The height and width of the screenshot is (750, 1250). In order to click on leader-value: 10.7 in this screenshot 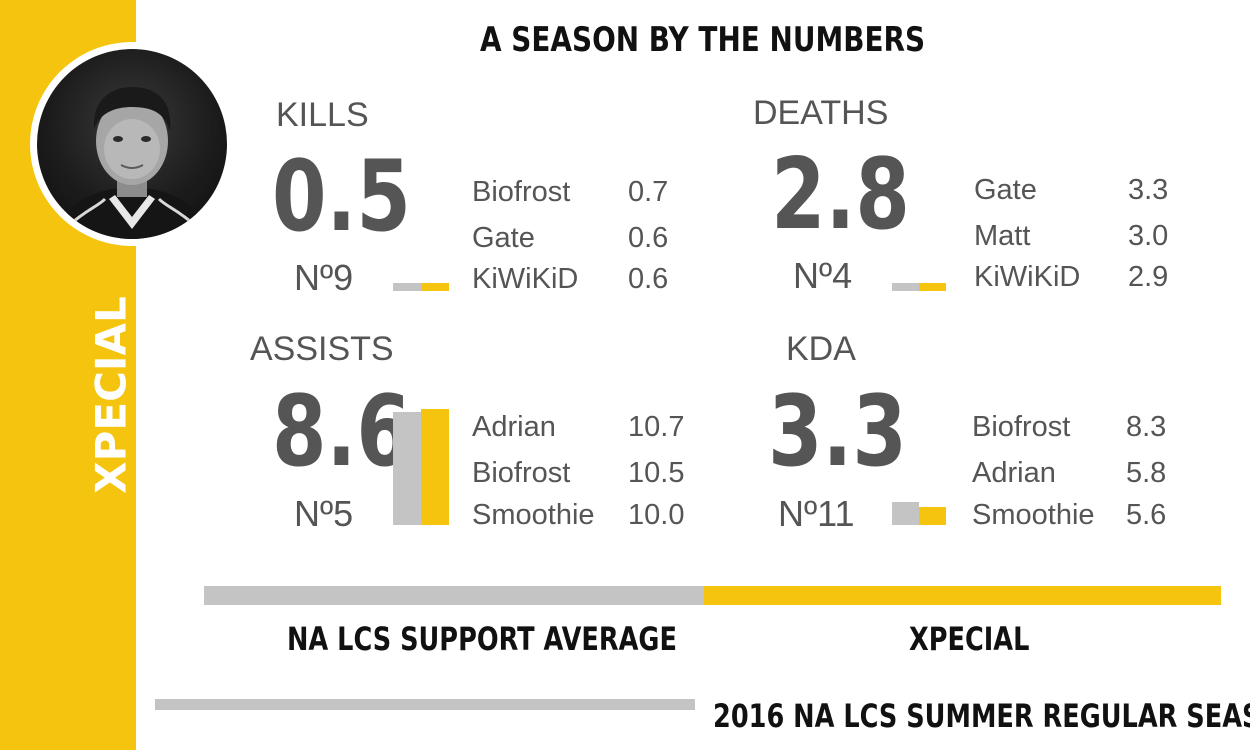, I will do `click(656, 427)`.